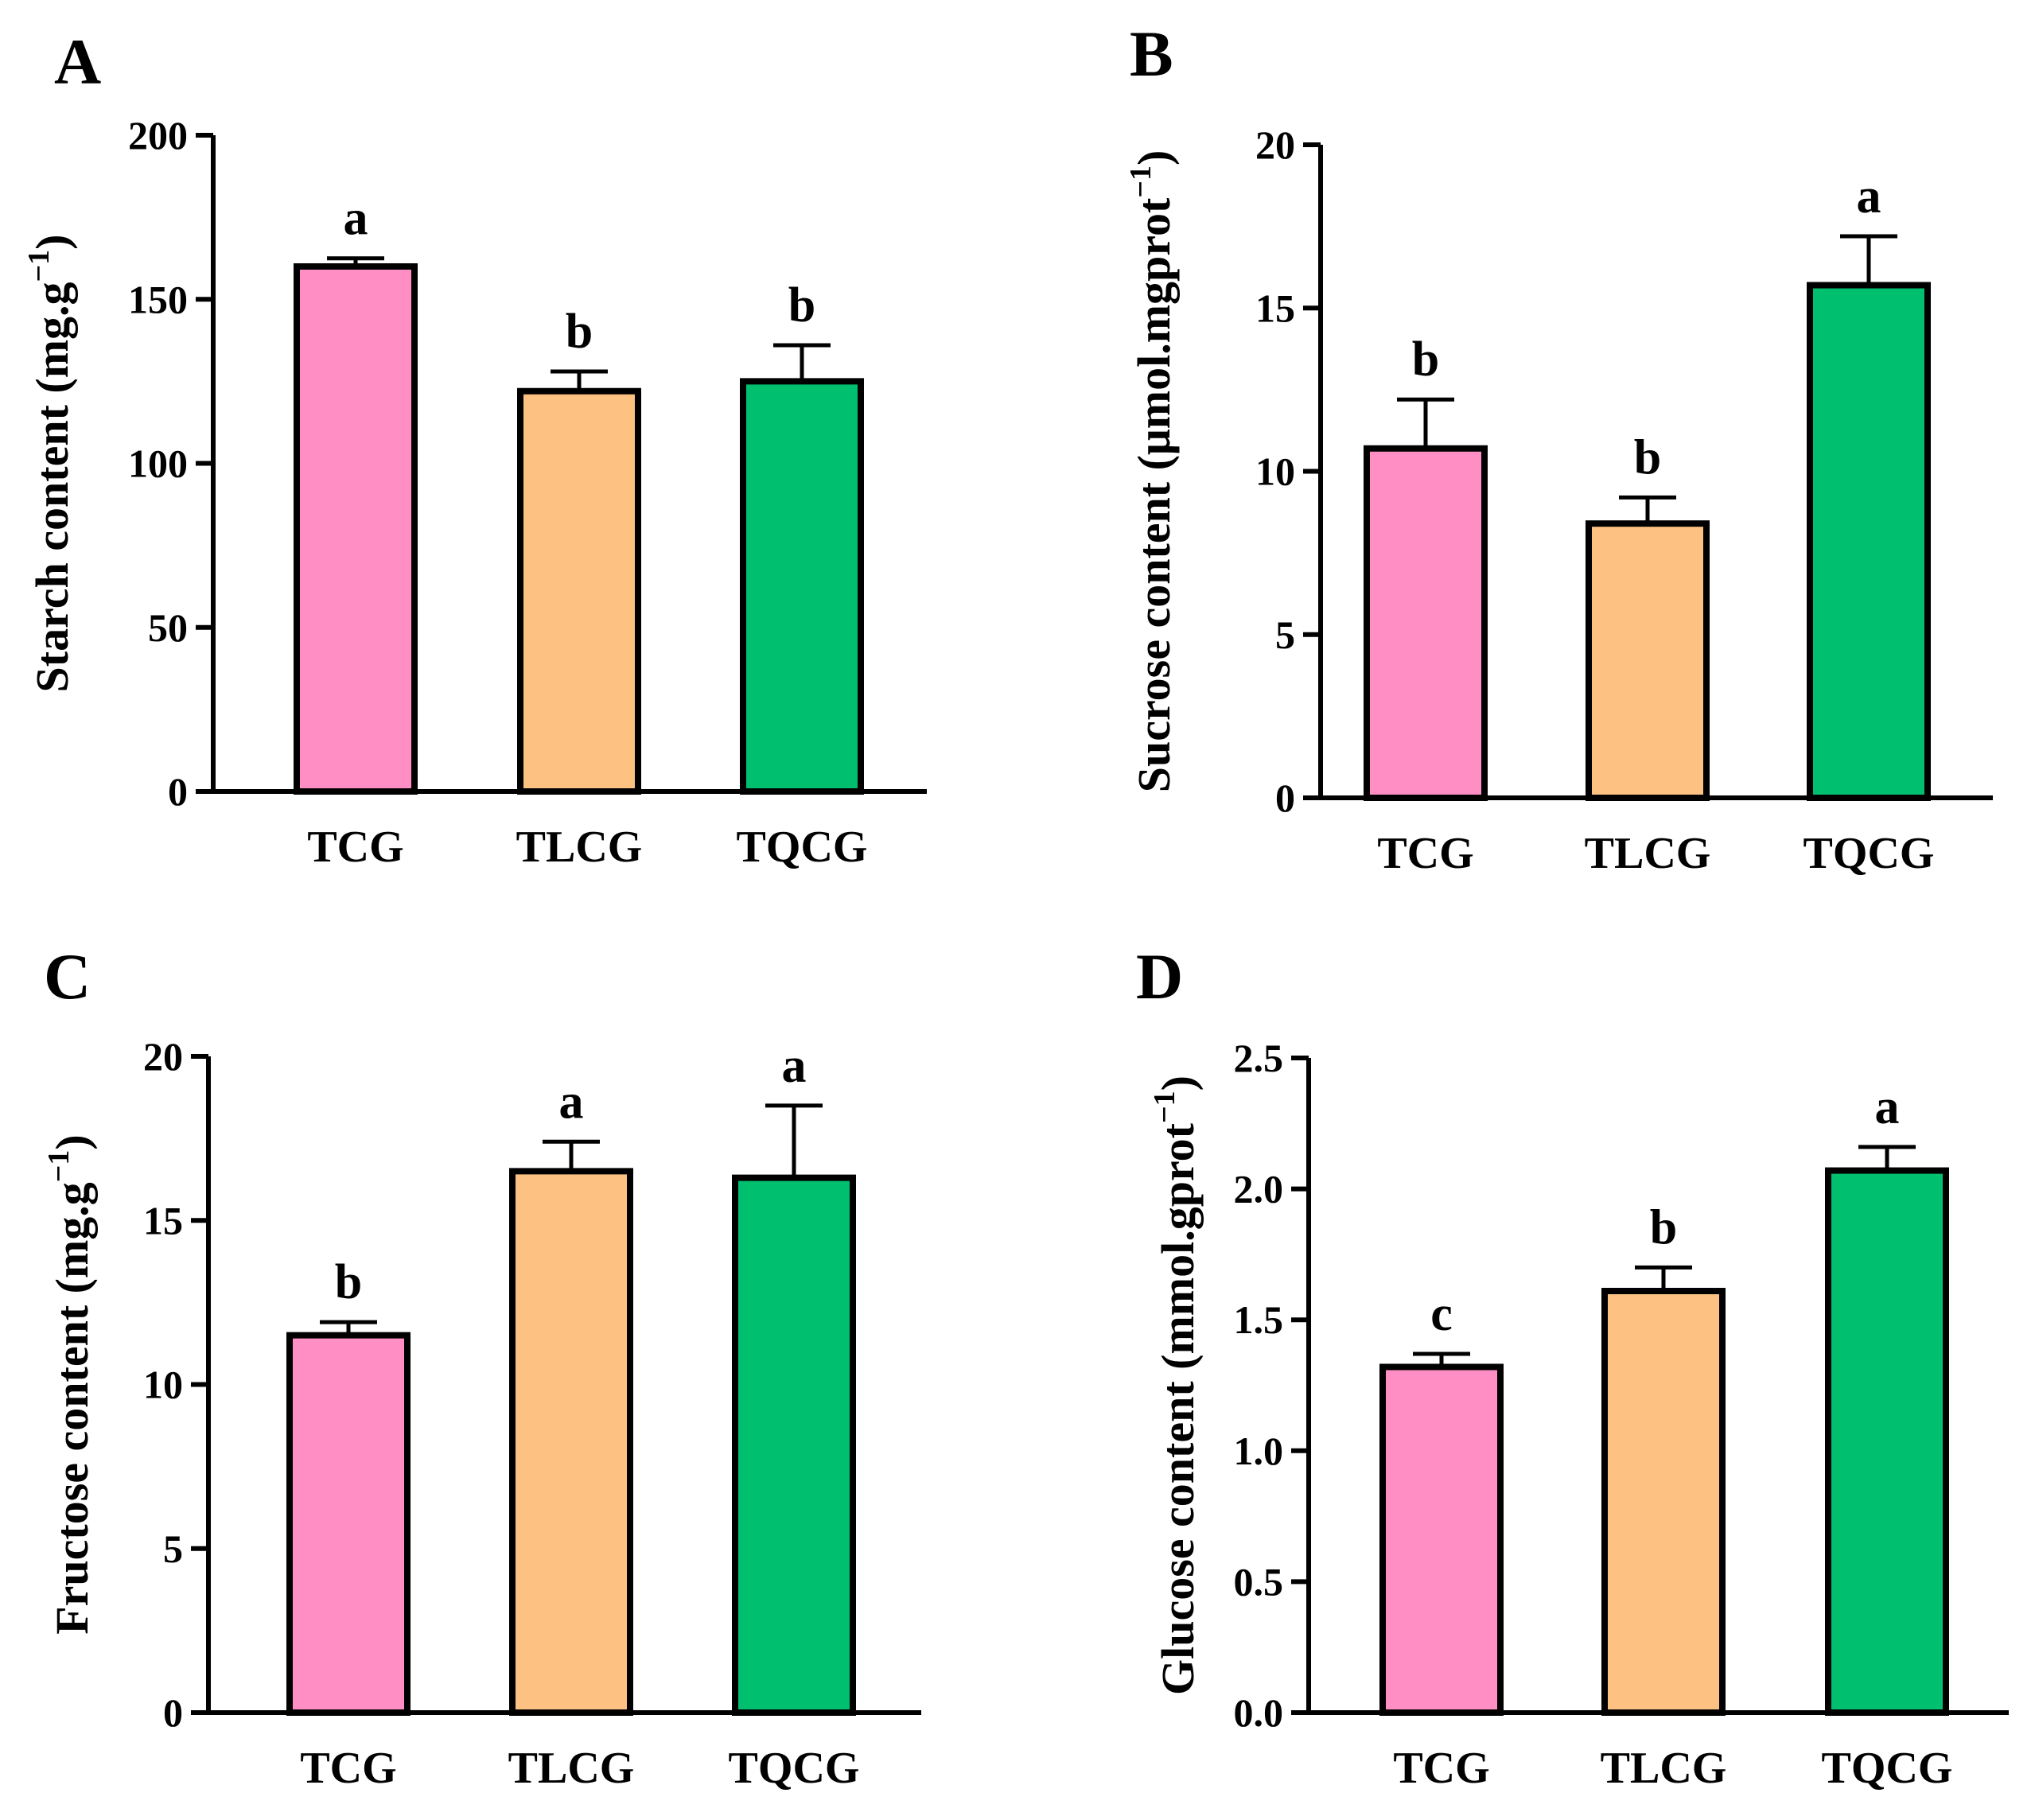 The image size is (2035, 1820). What do you see at coordinates (1151, 54) in the screenshot?
I see `panel-label: B` at bounding box center [1151, 54].